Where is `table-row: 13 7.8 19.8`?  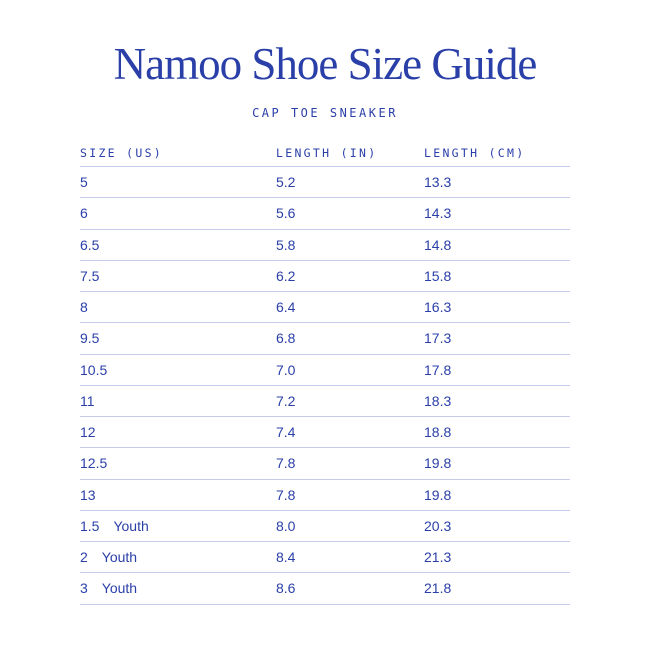 table-row: 13 7.8 19.8 is located at coordinates (325, 495).